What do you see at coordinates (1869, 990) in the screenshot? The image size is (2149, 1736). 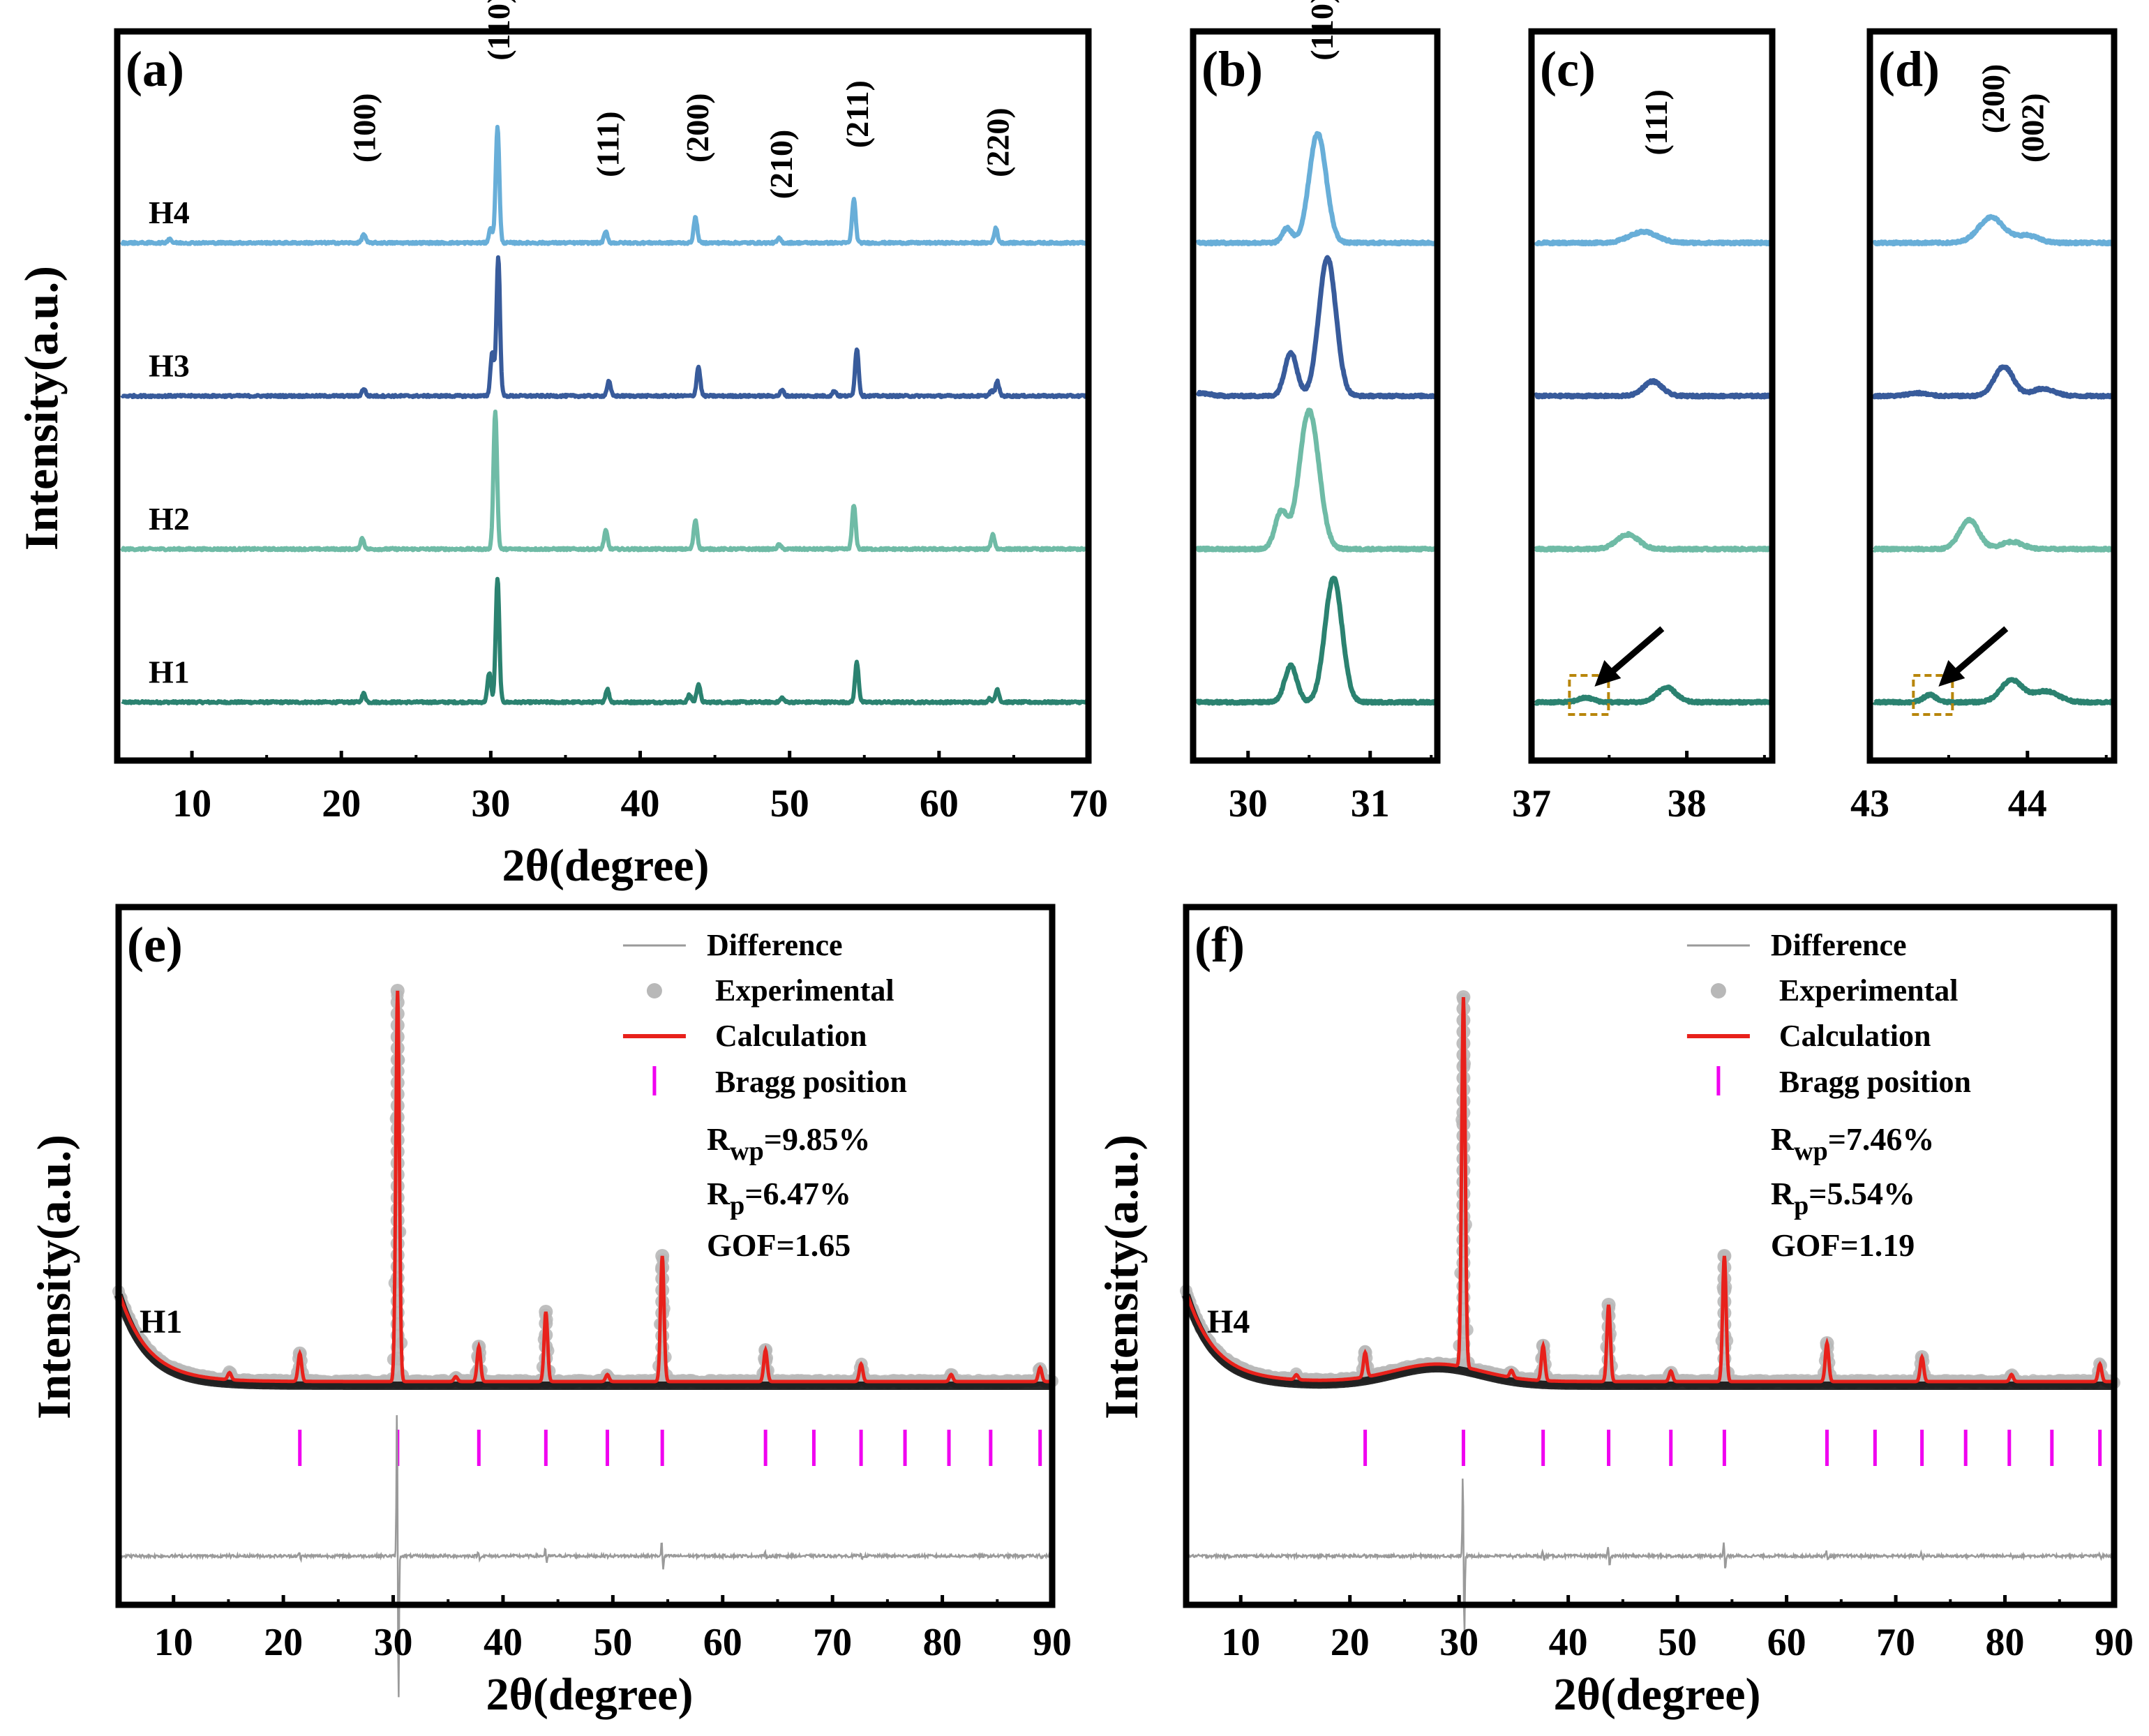 I see `legend-experimental-label: Experimental` at bounding box center [1869, 990].